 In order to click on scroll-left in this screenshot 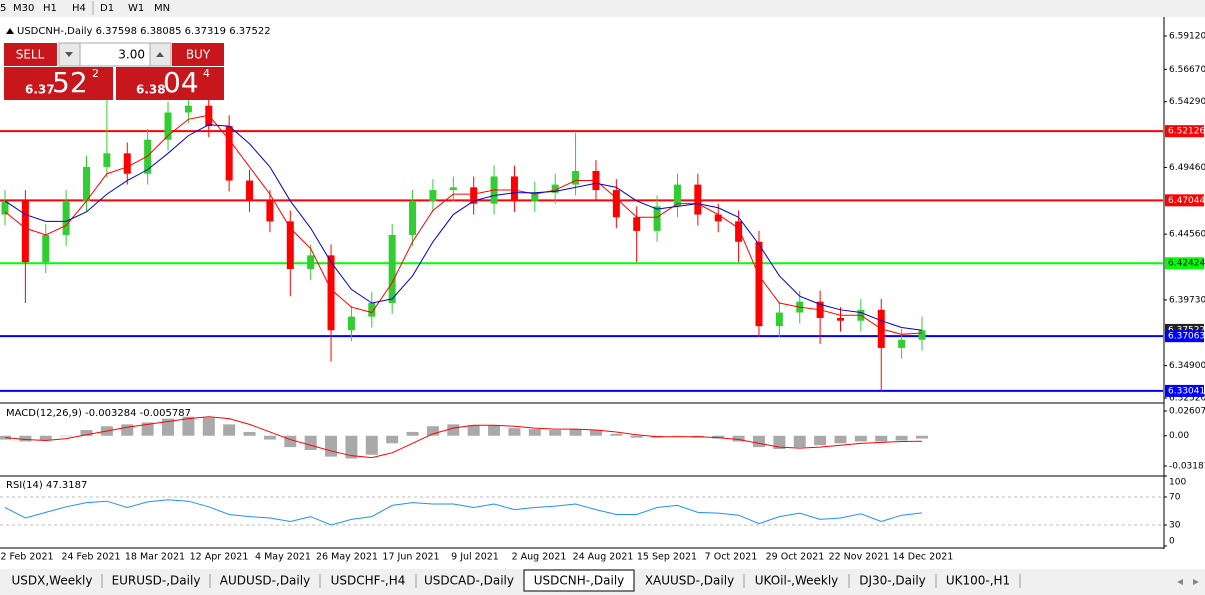, I will do `click(1180, 582)`.